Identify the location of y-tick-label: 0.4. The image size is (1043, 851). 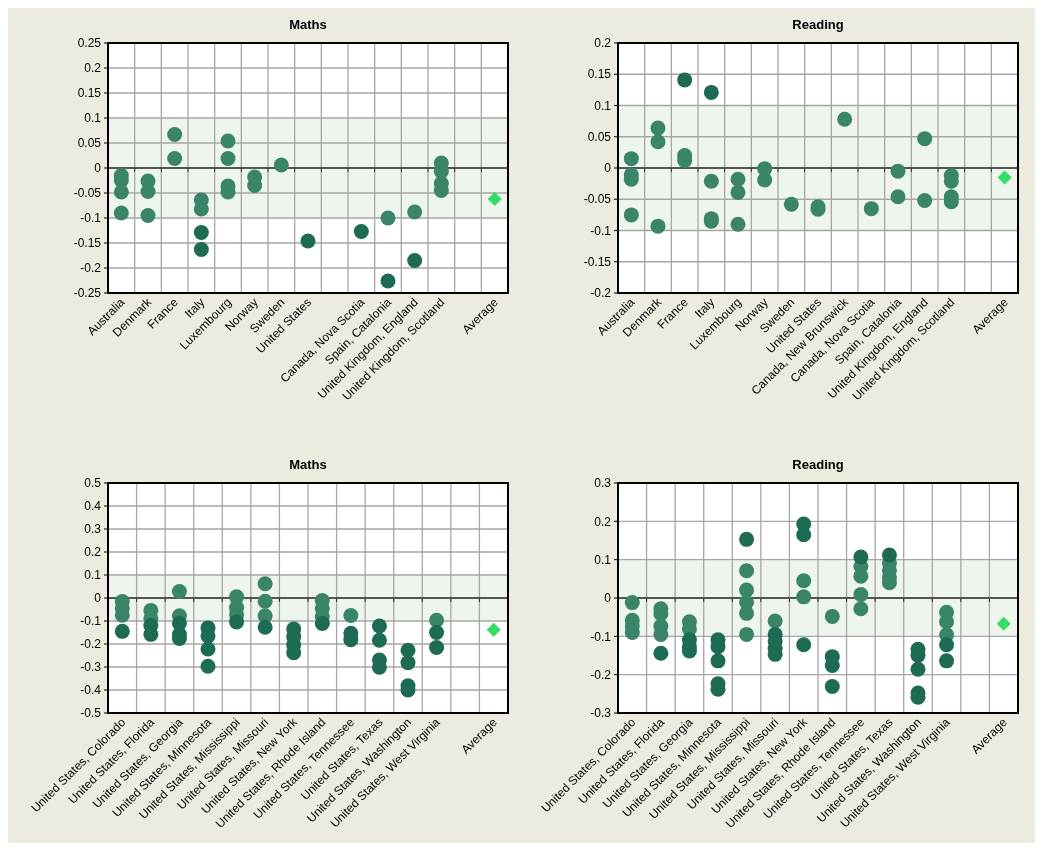
(93, 506).